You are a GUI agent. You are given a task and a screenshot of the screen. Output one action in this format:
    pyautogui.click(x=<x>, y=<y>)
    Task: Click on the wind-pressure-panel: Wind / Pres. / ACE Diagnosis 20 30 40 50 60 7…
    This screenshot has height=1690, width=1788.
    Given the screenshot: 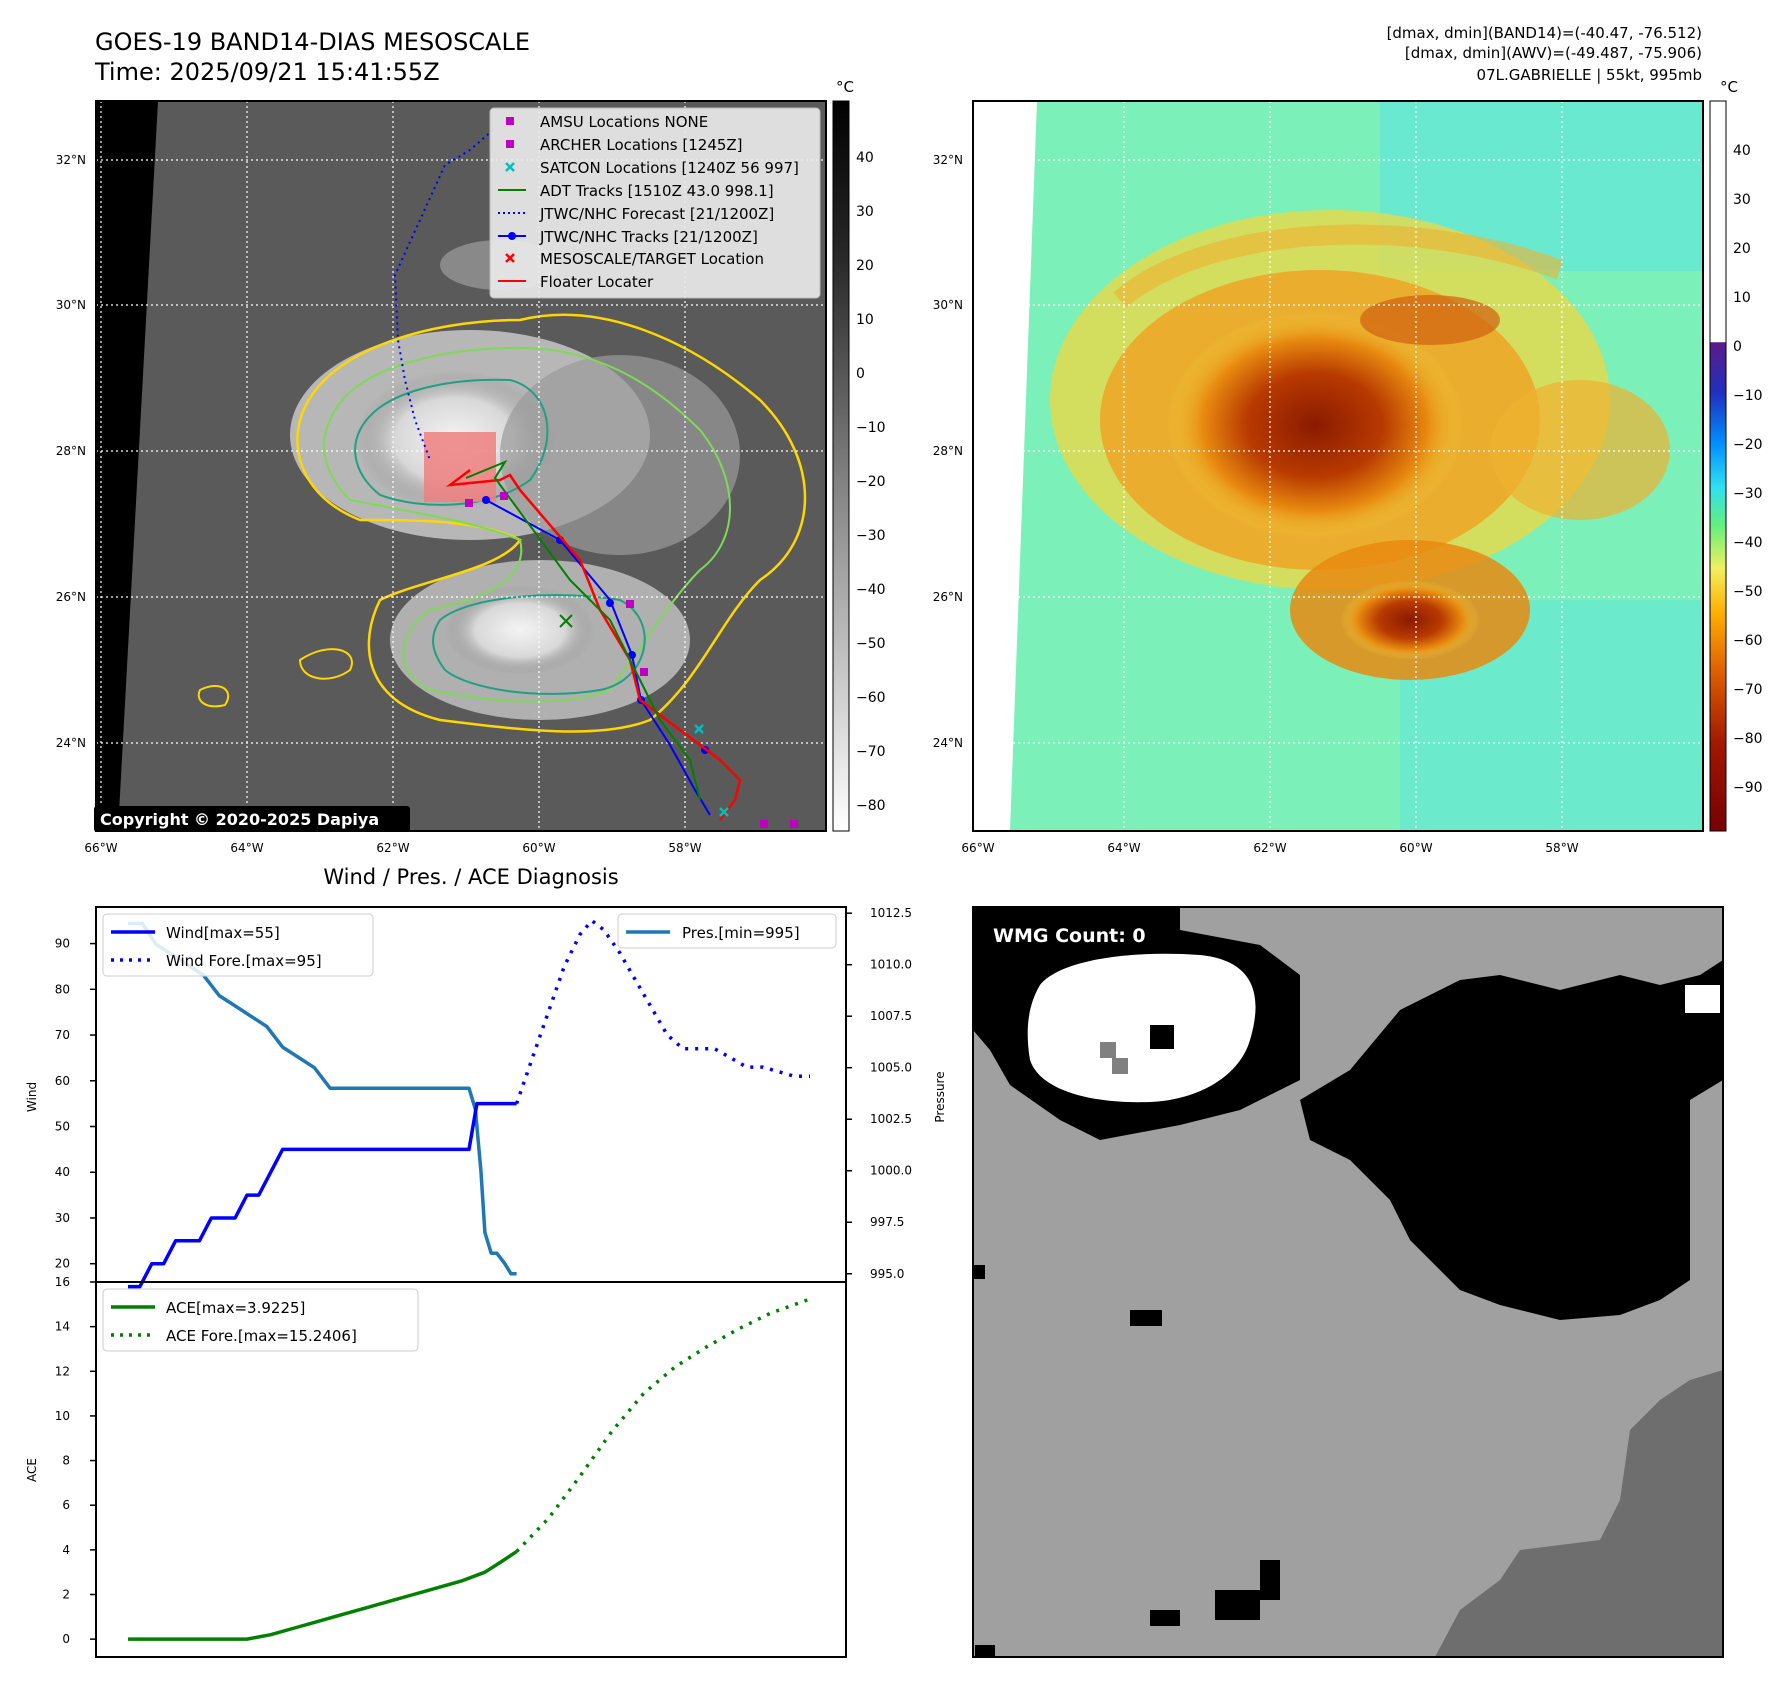 What is the action you would take?
    pyautogui.click(x=486, y=1077)
    